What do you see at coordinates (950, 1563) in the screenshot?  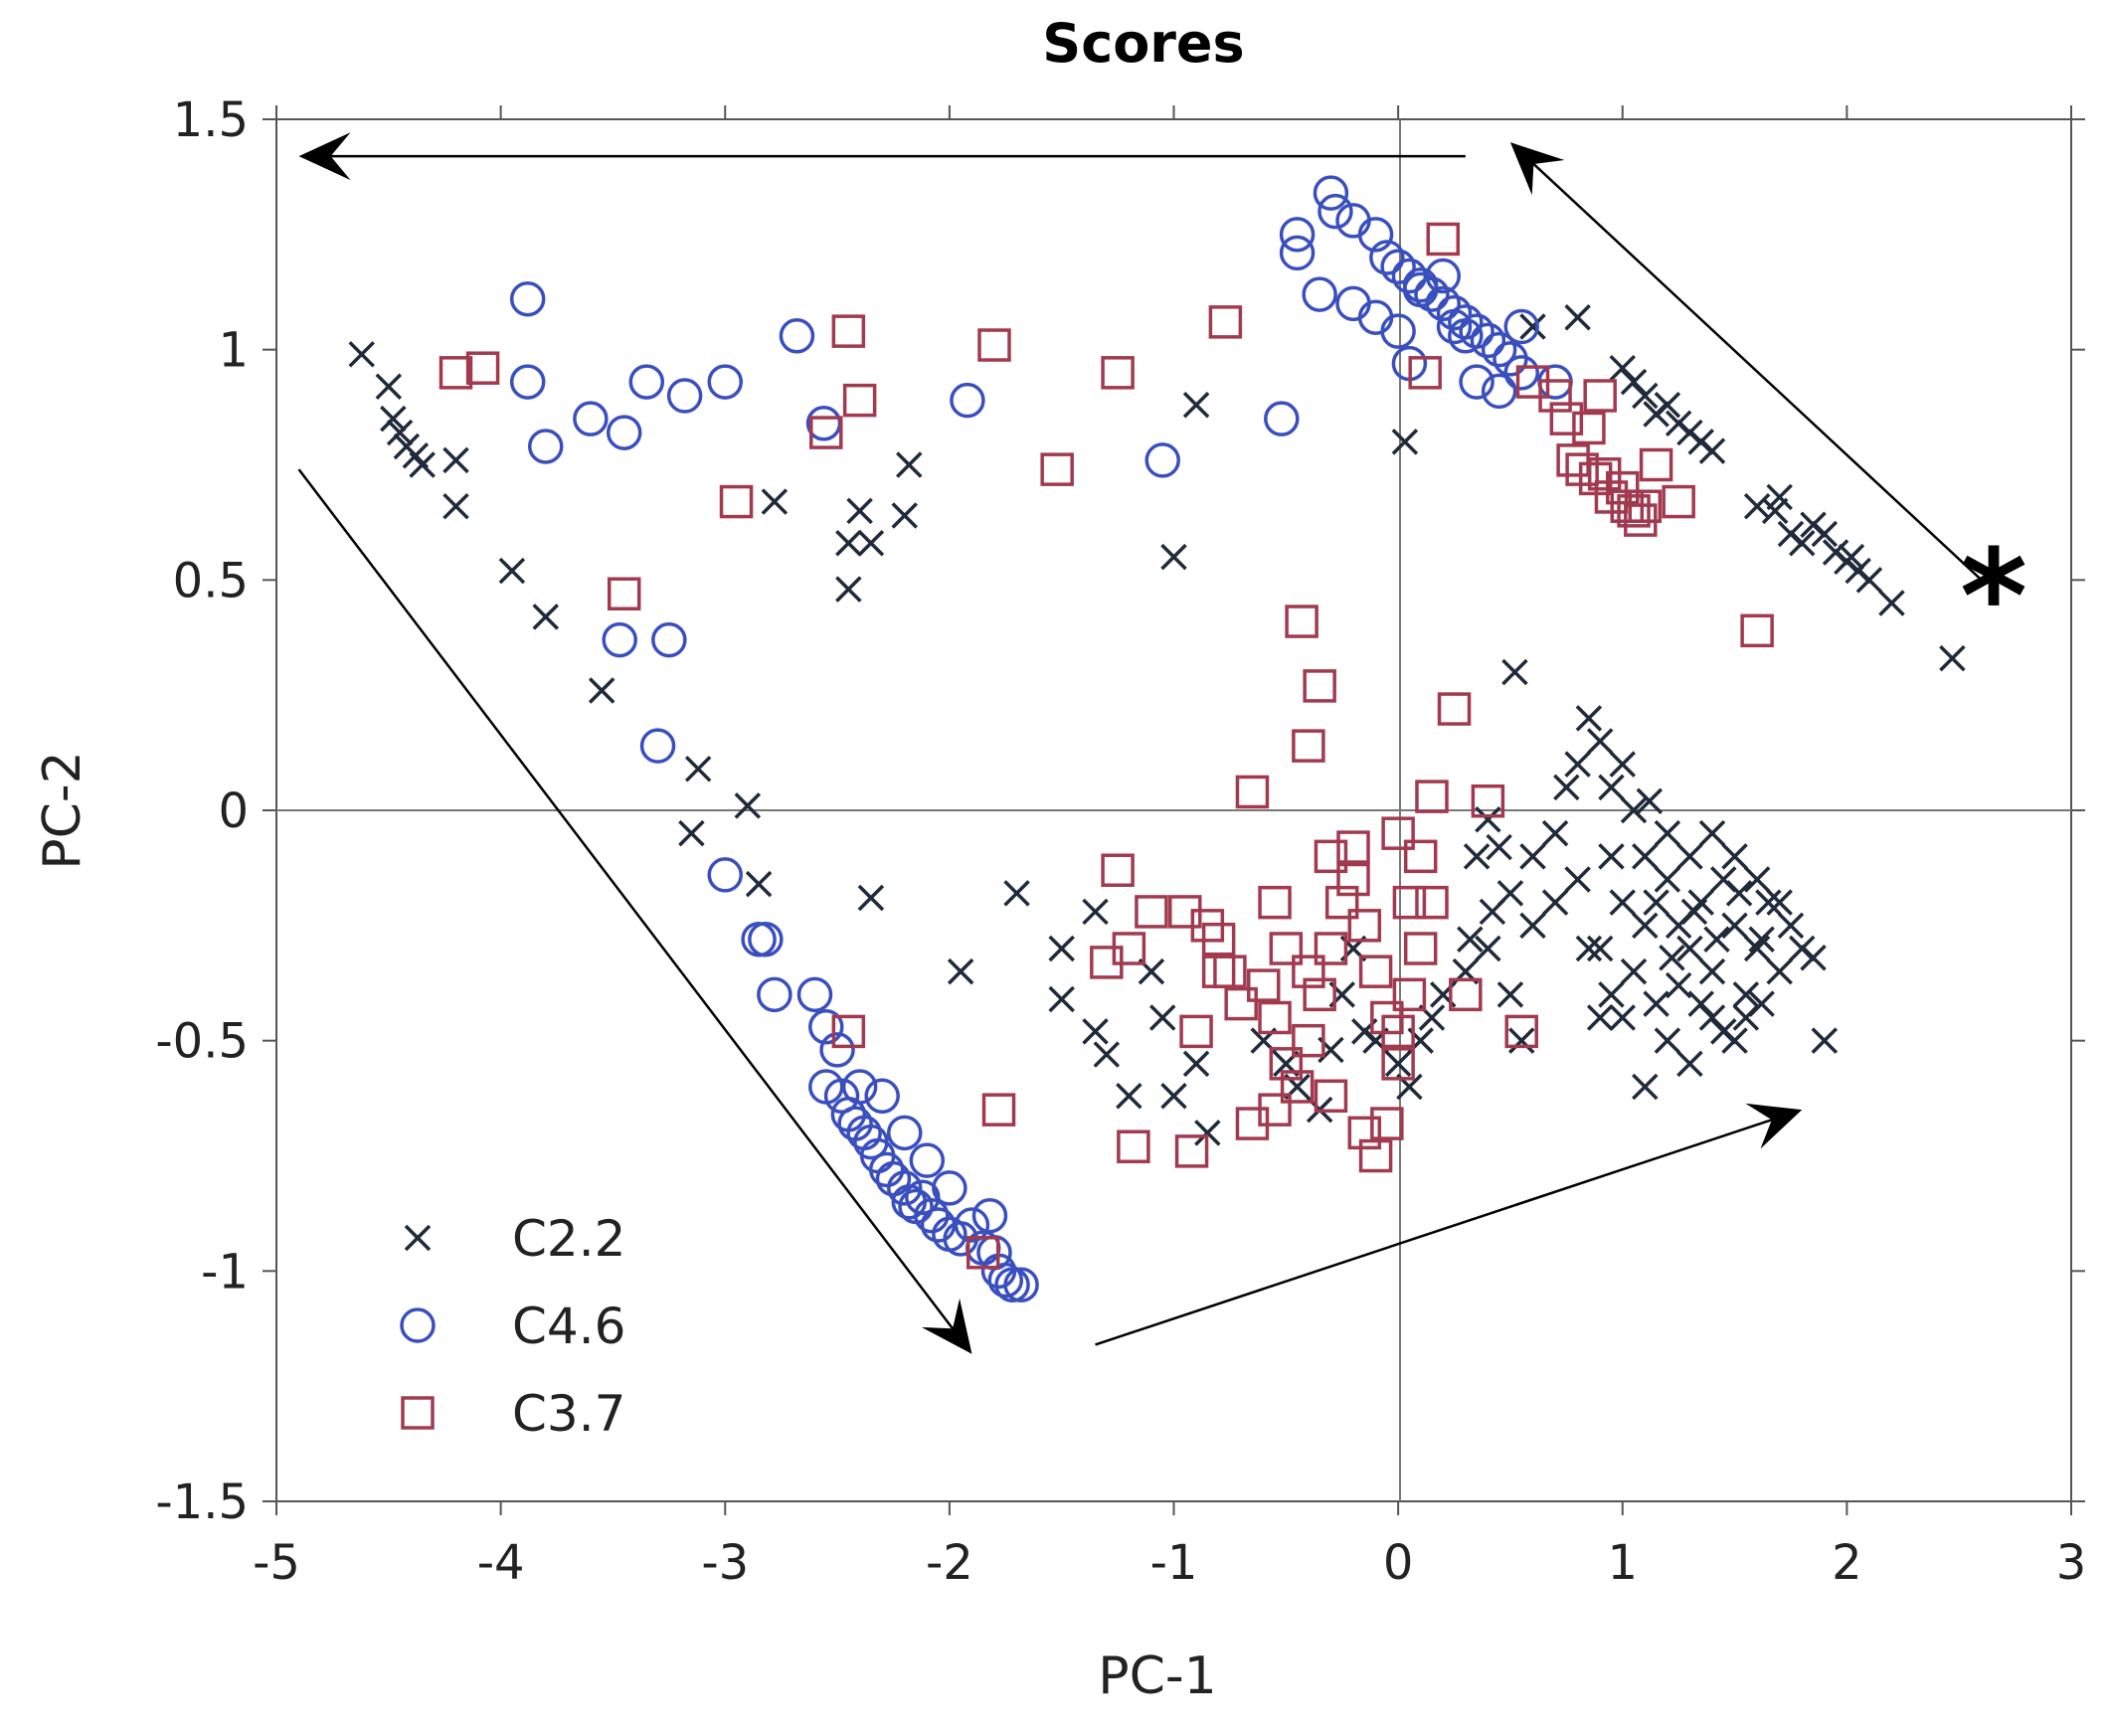 I see `x-tick-label: -2` at bounding box center [950, 1563].